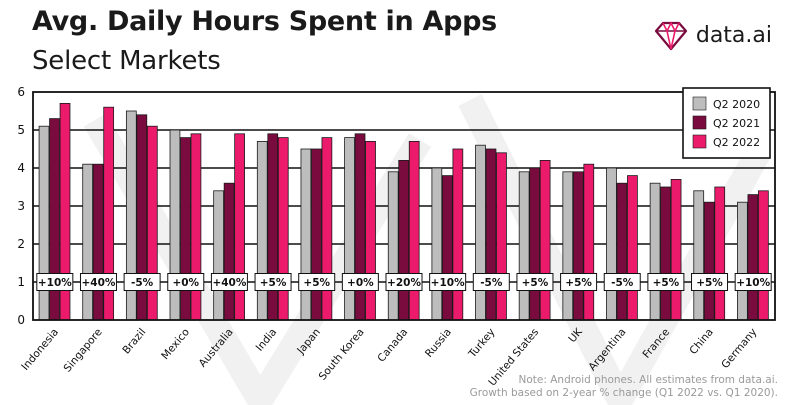 The height and width of the screenshot is (405, 800). What do you see at coordinates (370, 230) in the screenshot?
I see `bar-q2-2022-south-korea` at bounding box center [370, 230].